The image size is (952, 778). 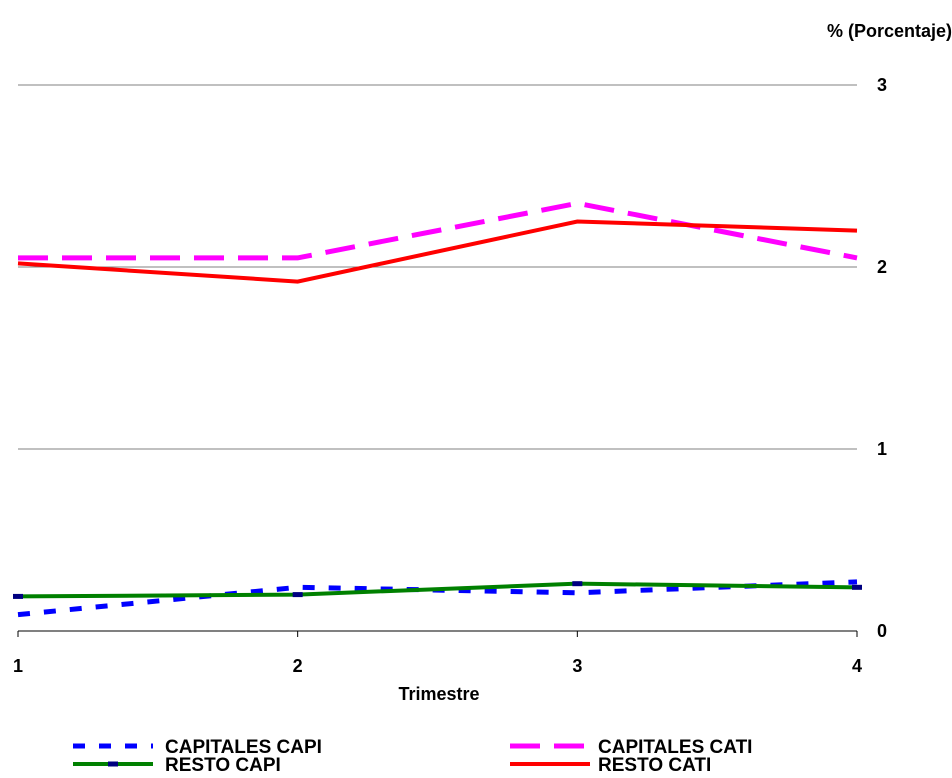 What do you see at coordinates (857, 666) in the screenshot?
I see `x-tick-label-4: 4` at bounding box center [857, 666].